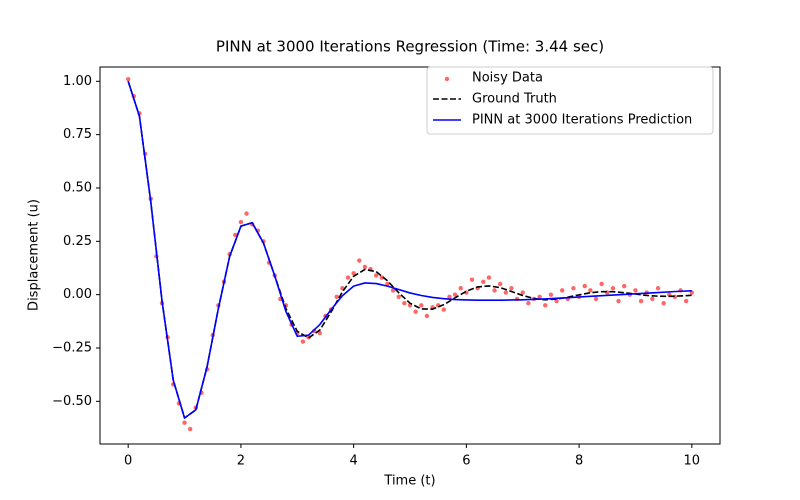 The height and width of the screenshot is (500, 800). I want to click on y-tick-label: 1.00, so click(77, 81).